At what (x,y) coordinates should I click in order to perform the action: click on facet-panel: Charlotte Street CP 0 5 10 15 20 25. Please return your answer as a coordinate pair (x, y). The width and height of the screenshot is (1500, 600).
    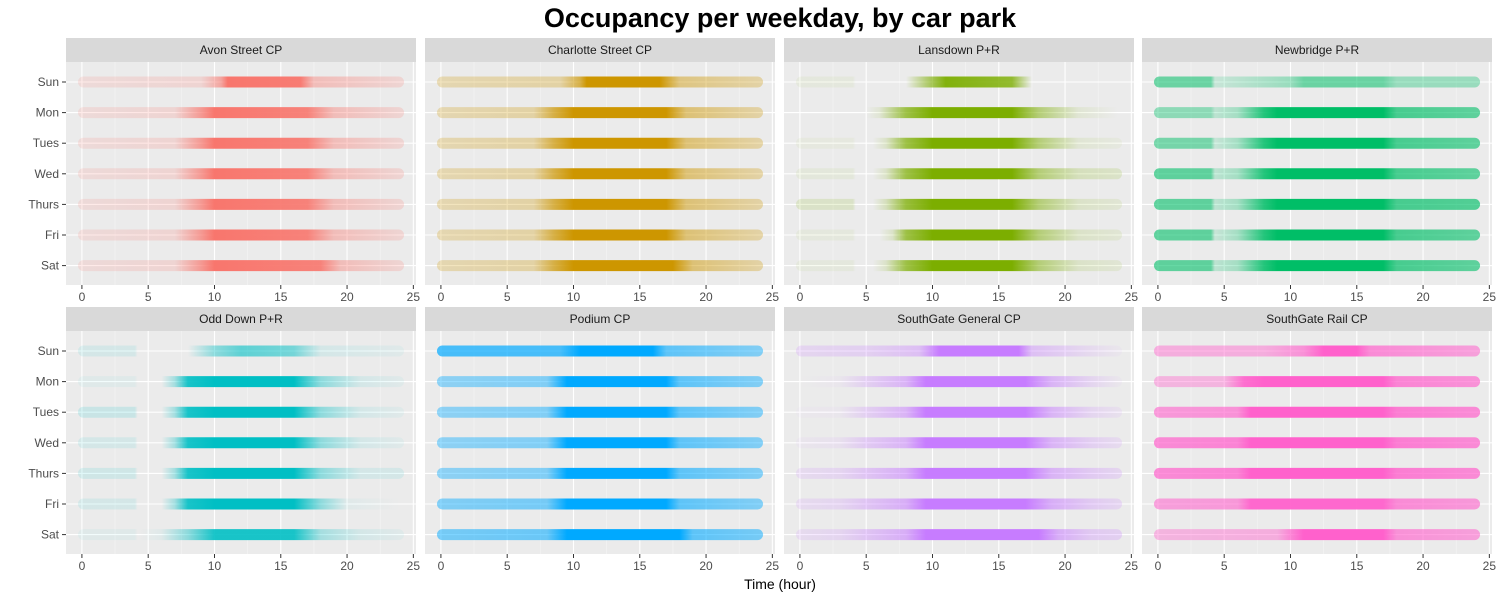
    Looking at the image, I should click on (602, 171).